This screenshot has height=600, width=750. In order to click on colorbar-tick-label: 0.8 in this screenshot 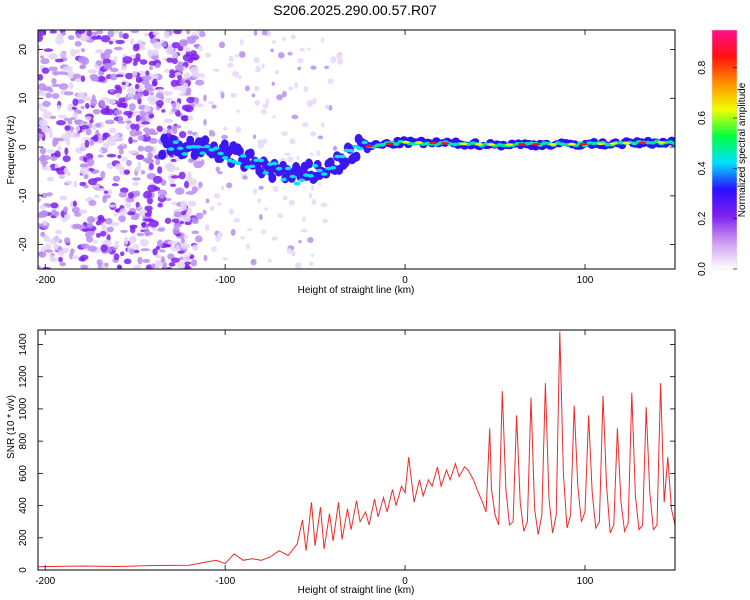, I will do `click(702, 67)`.